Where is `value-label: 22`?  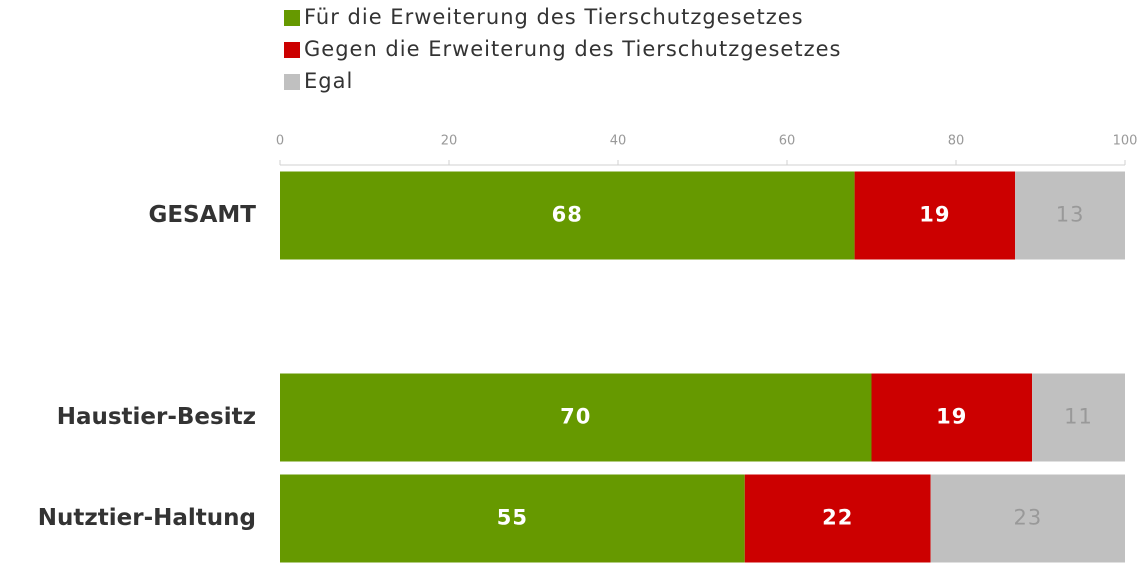
value-label: 22 is located at coordinates (837, 518).